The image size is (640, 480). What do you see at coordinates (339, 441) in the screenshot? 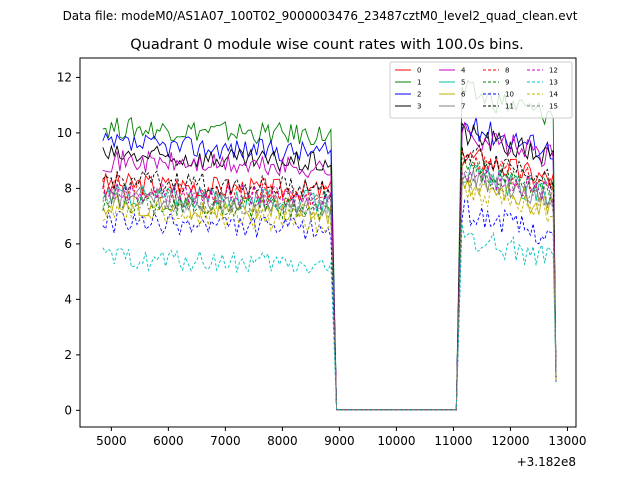
I see `x-tick-label: 9000` at bounding box center [339, 441].